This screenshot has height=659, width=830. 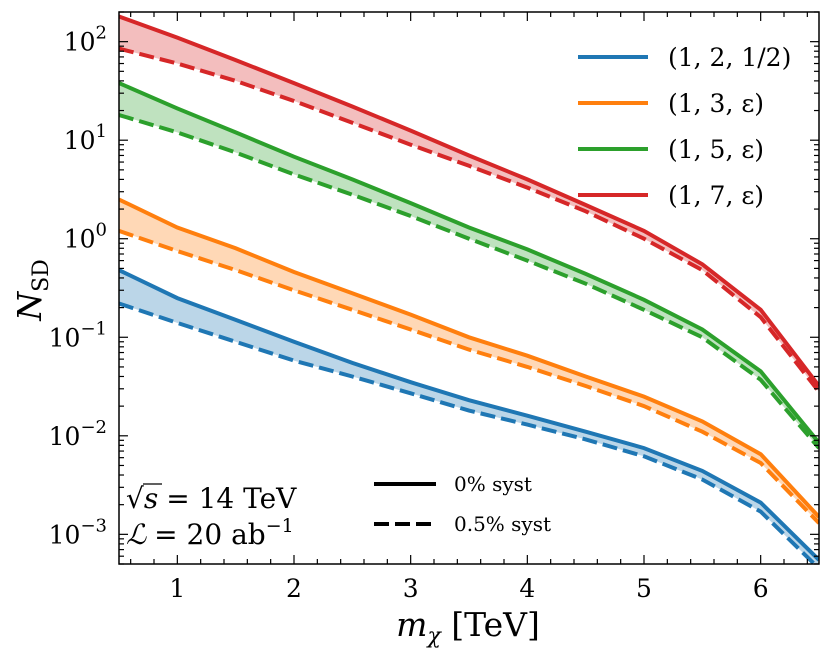 What do you see at coordinates (716, 149) in the screenshot?
I see `legend-label: (1, 5, ε)` at bounding box center [716, 149].